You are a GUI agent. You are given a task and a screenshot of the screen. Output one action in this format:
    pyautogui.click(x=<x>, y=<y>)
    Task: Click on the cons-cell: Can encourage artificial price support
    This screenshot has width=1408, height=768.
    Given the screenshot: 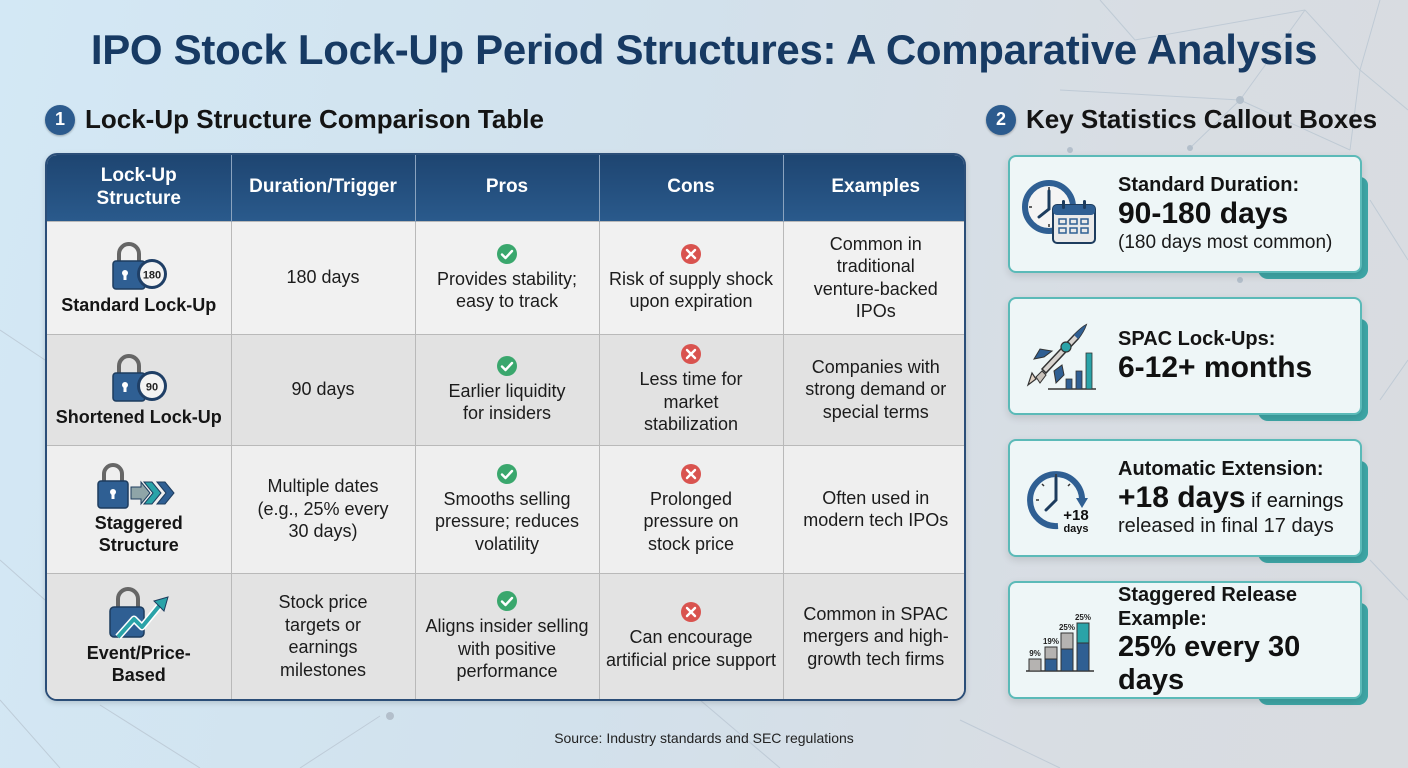 What is the action you would take?
    pyautogui.click(x=691, y=635)
    